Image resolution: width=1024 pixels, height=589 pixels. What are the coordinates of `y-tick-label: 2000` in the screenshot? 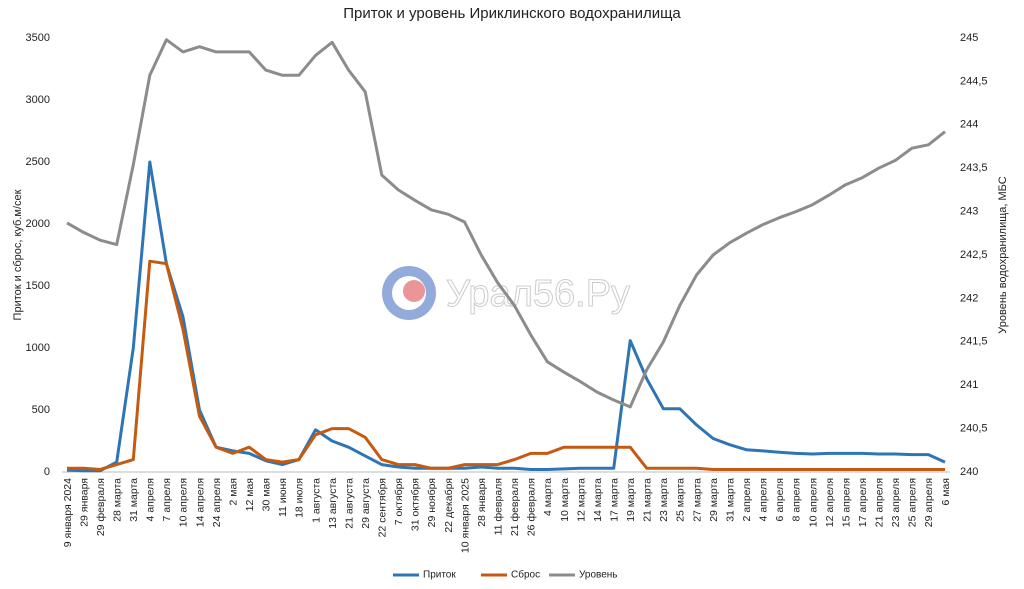 It's located at (38, 224).